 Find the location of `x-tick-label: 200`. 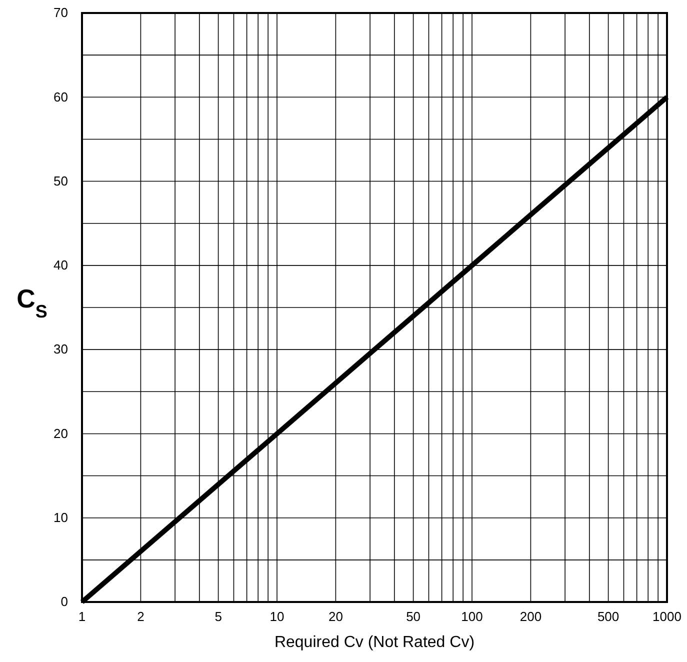

x-tick-label: 200 is located at coordinates (531, 616).